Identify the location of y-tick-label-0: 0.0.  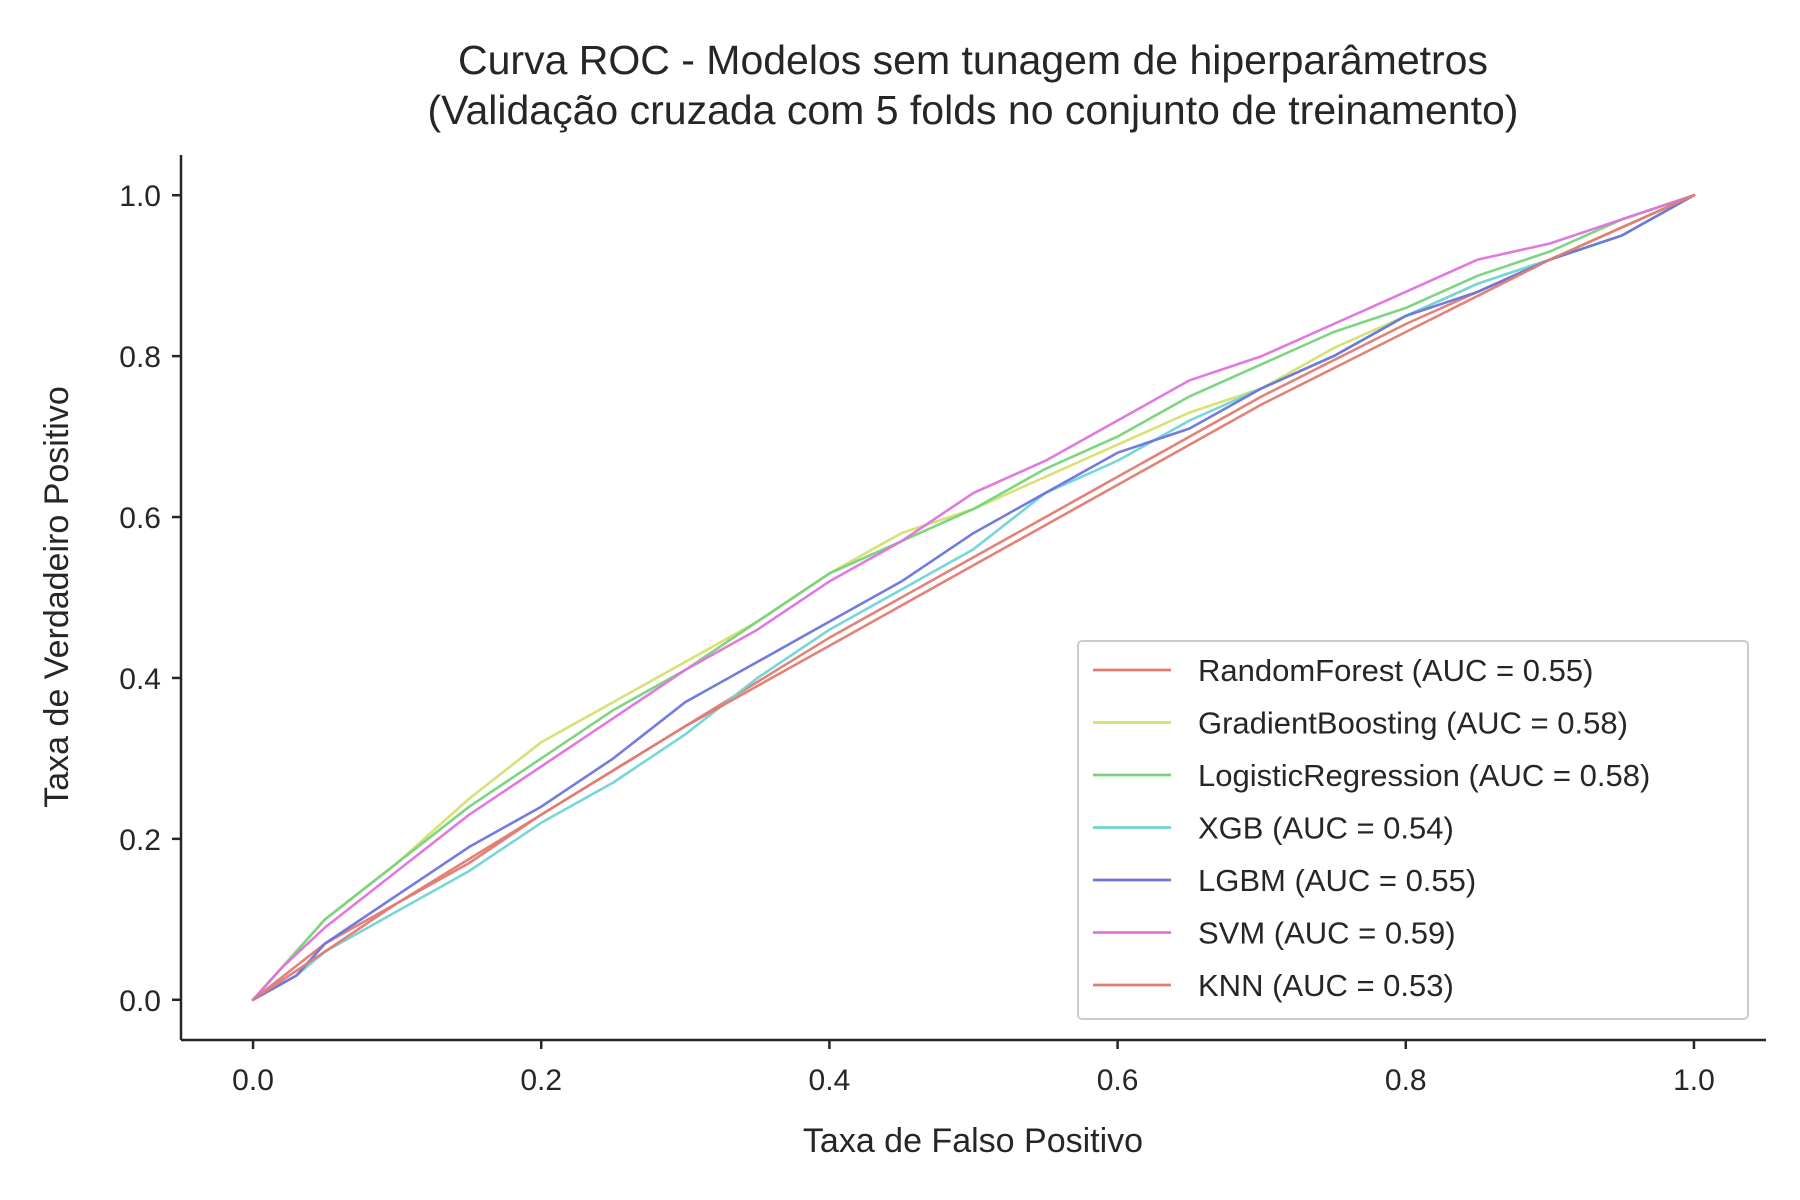
(140, 1001).